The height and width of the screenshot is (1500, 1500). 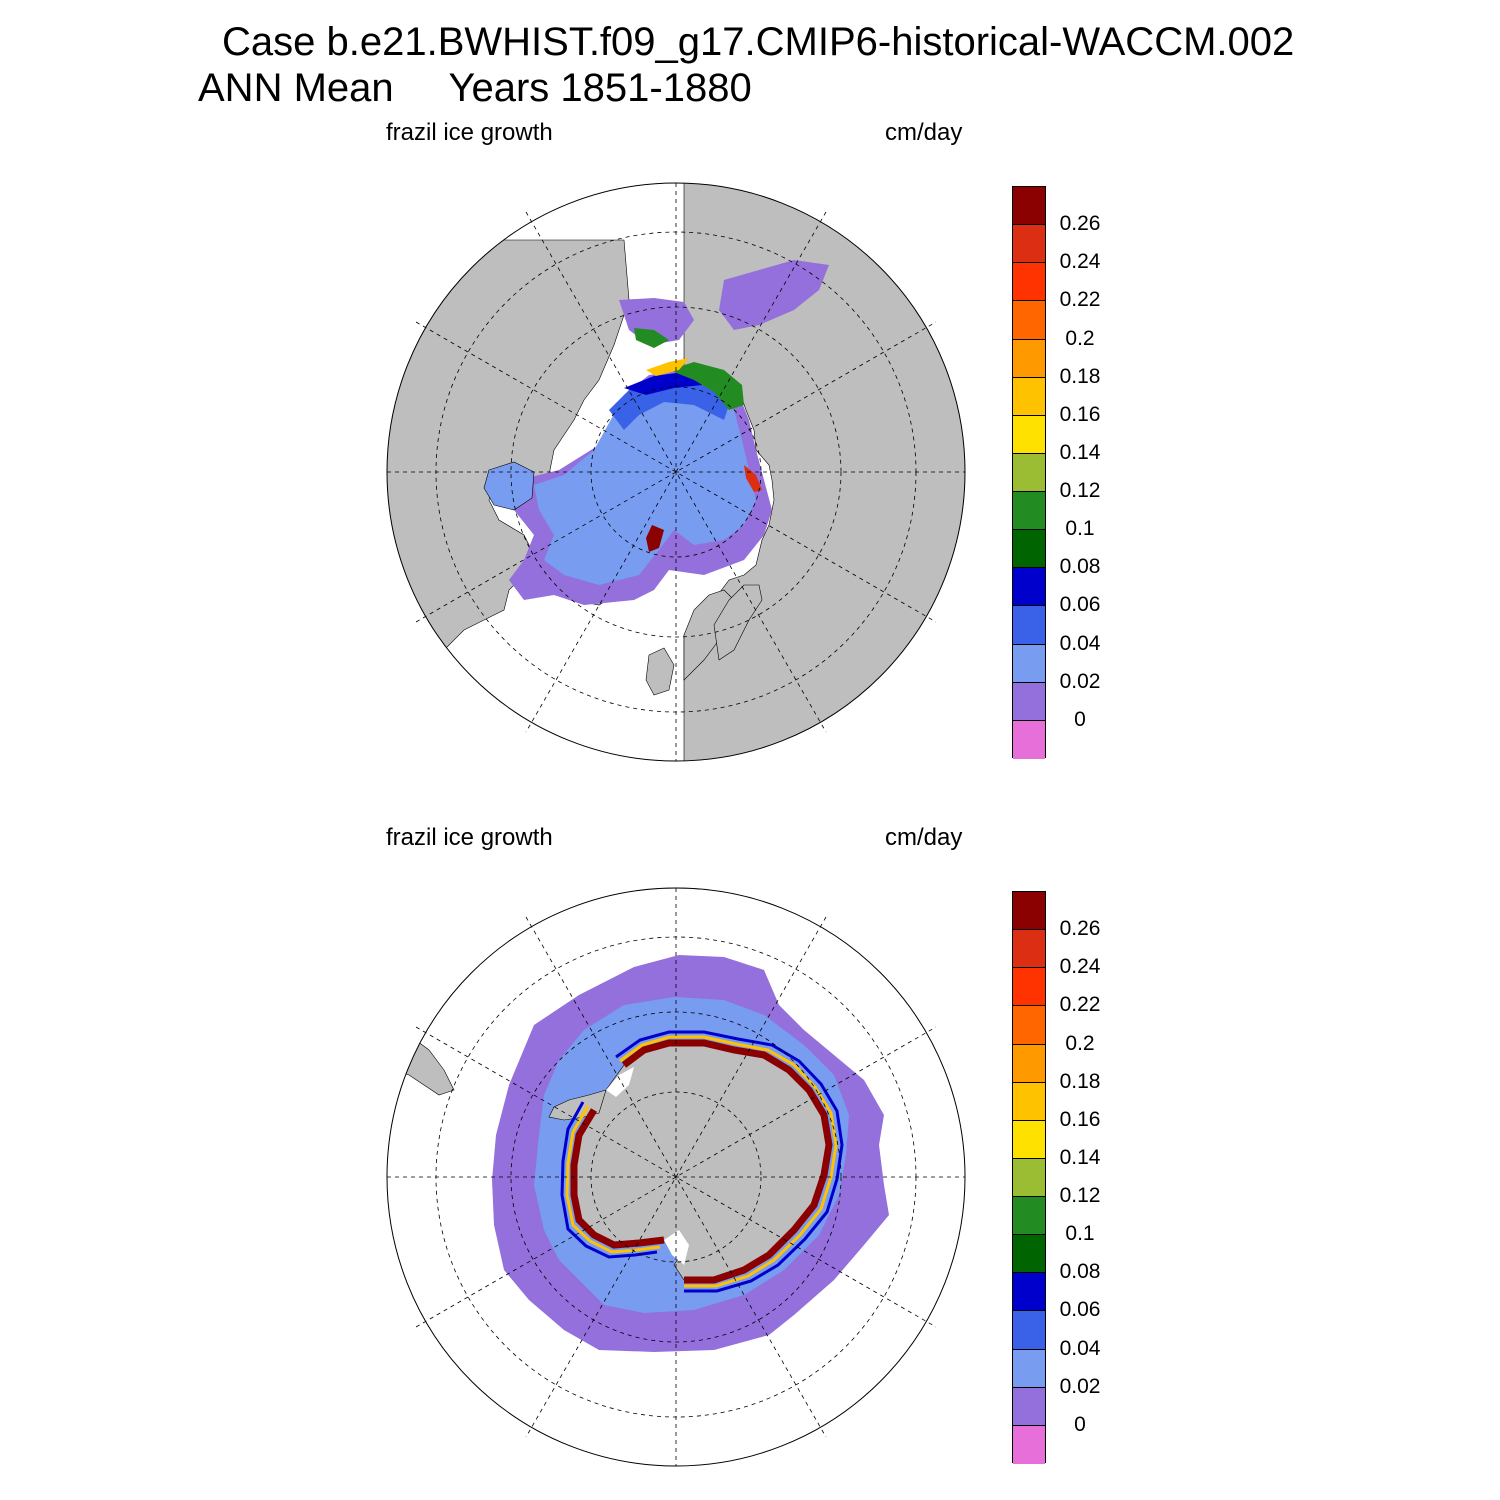 What do you see at coordinates (1080, 1005) in the screenshot?
I see `south-colorbar-tick-label: 0.22` at bounding box center [1080, 1005].